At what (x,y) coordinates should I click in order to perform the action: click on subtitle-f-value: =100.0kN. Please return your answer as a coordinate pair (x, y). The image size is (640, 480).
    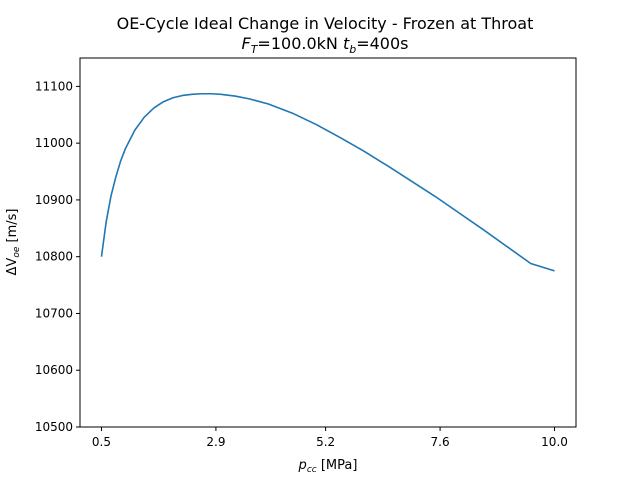
    Looking at the image, I should click on (300, 43).